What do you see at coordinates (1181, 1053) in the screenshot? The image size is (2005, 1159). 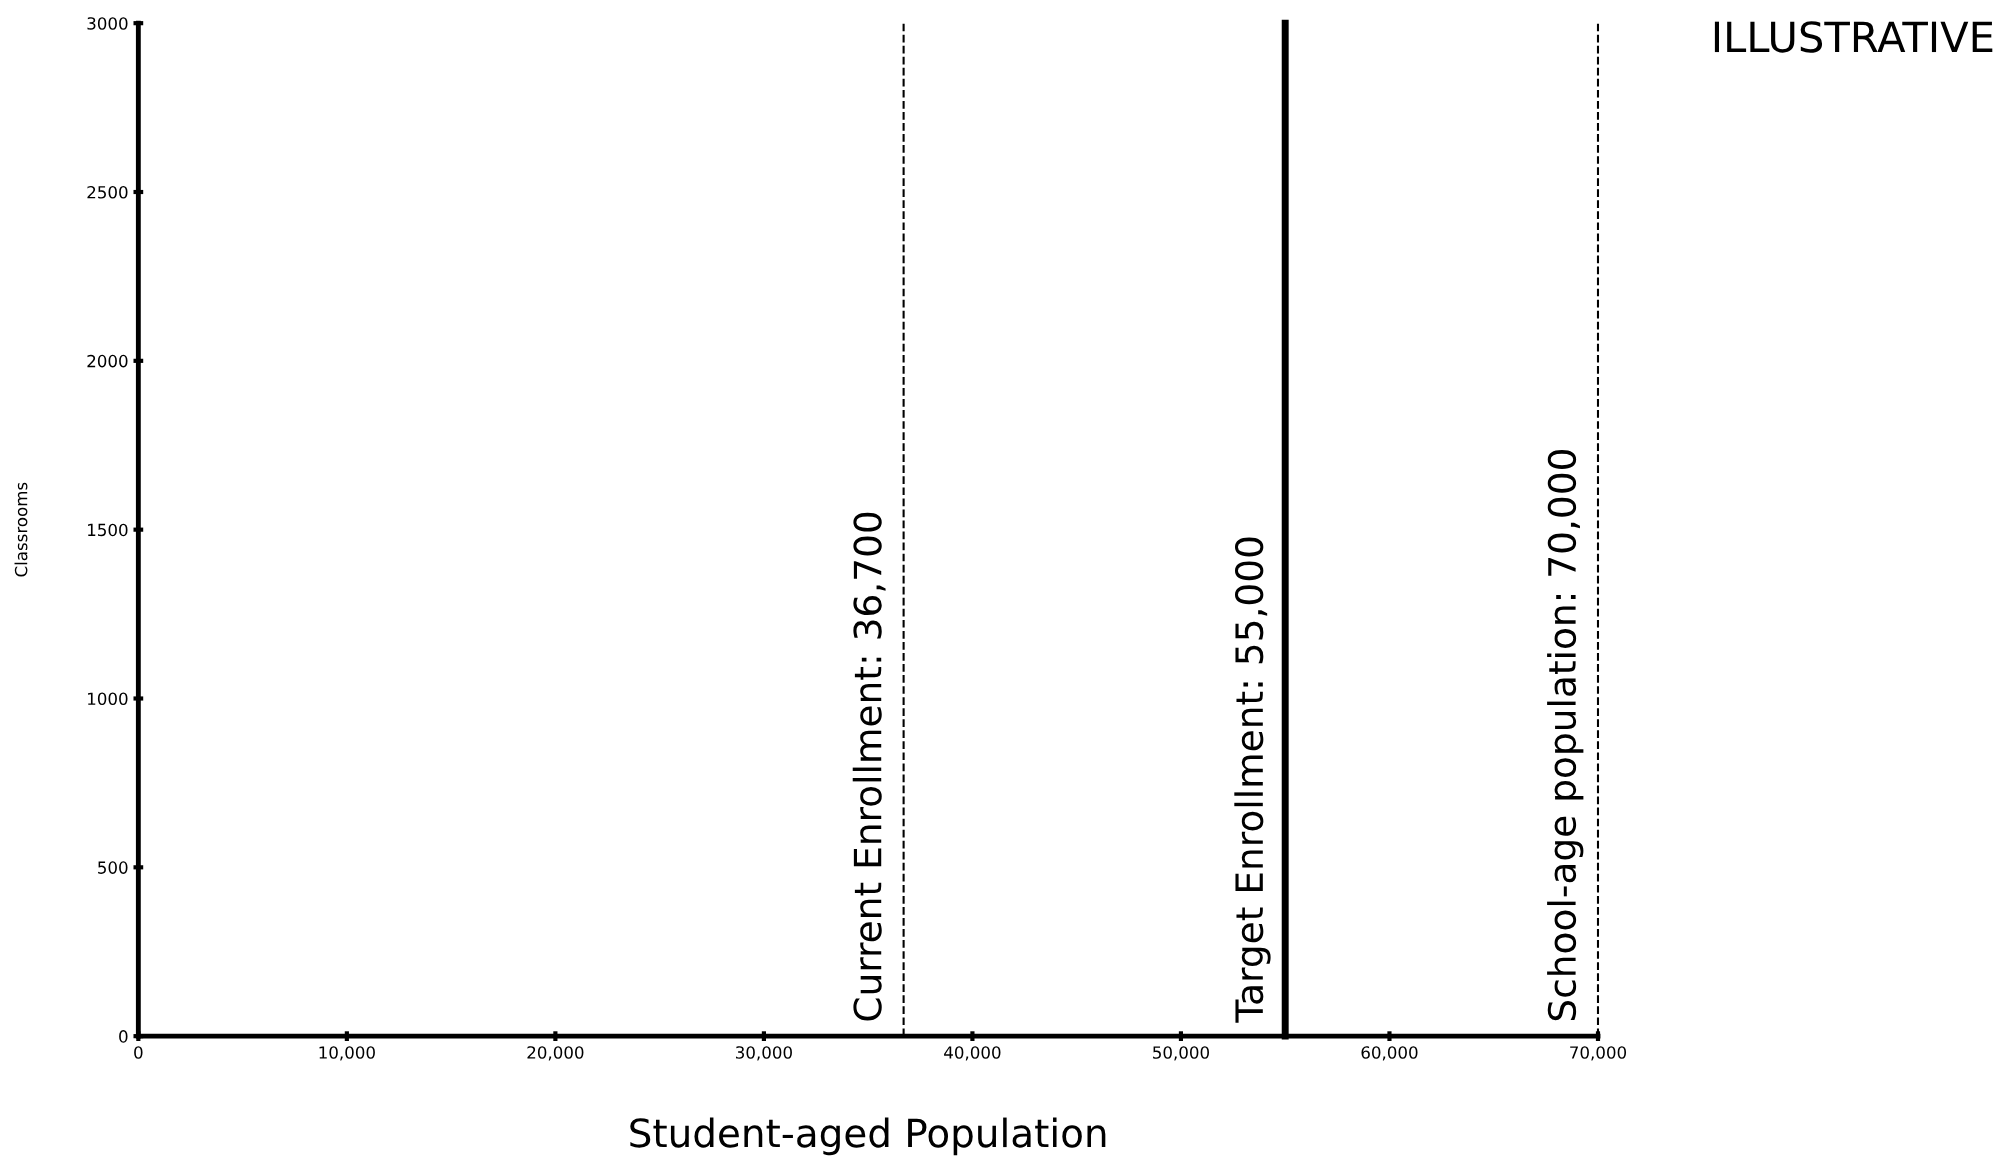 I see `x-tick-label: 50,000` at bounding box center [1181, 1053].